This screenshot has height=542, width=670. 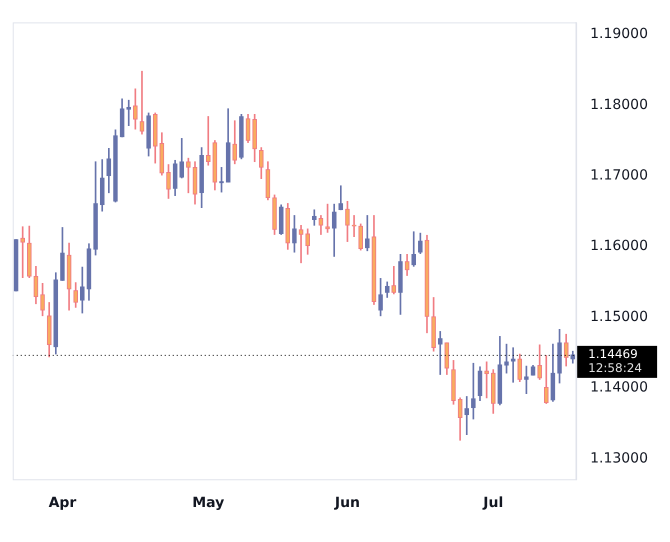 I want to click on y-tick-label: 1.14000, so click(x=619, y=388).